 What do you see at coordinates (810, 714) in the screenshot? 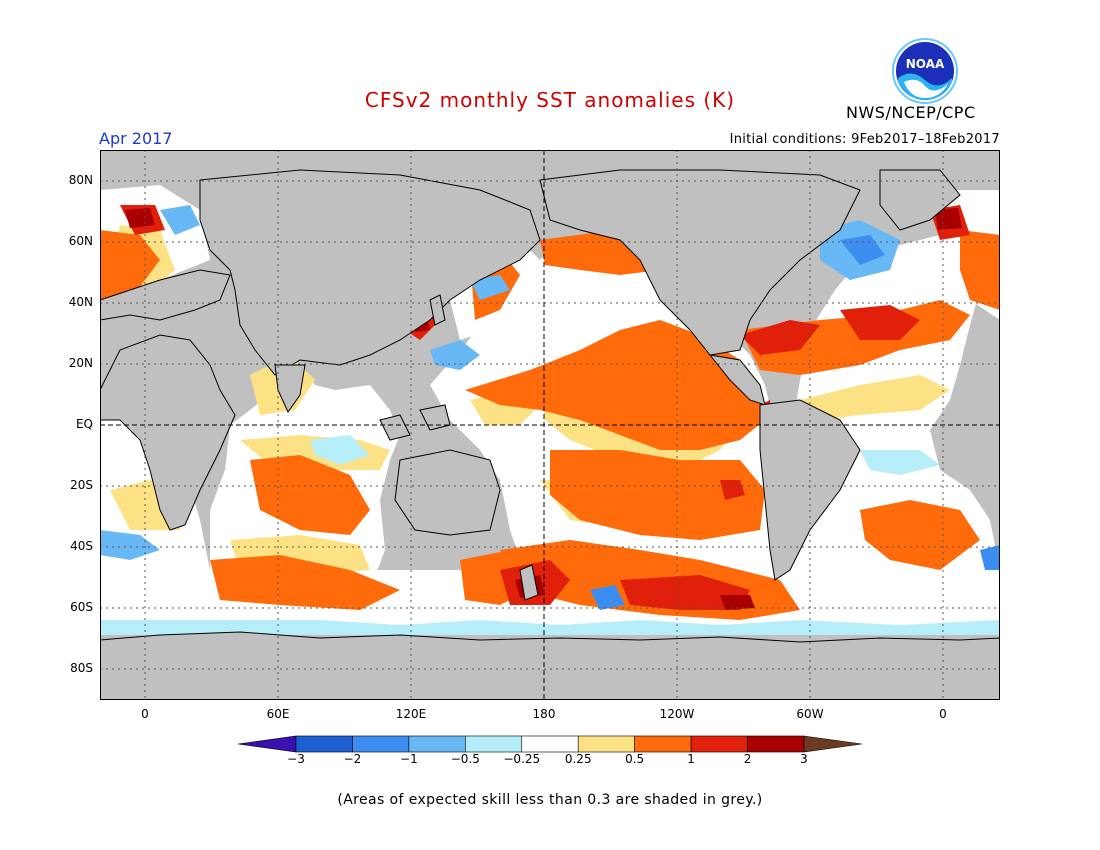
I see `lon-label-60w: 60W` at bounding box center [810, 714].